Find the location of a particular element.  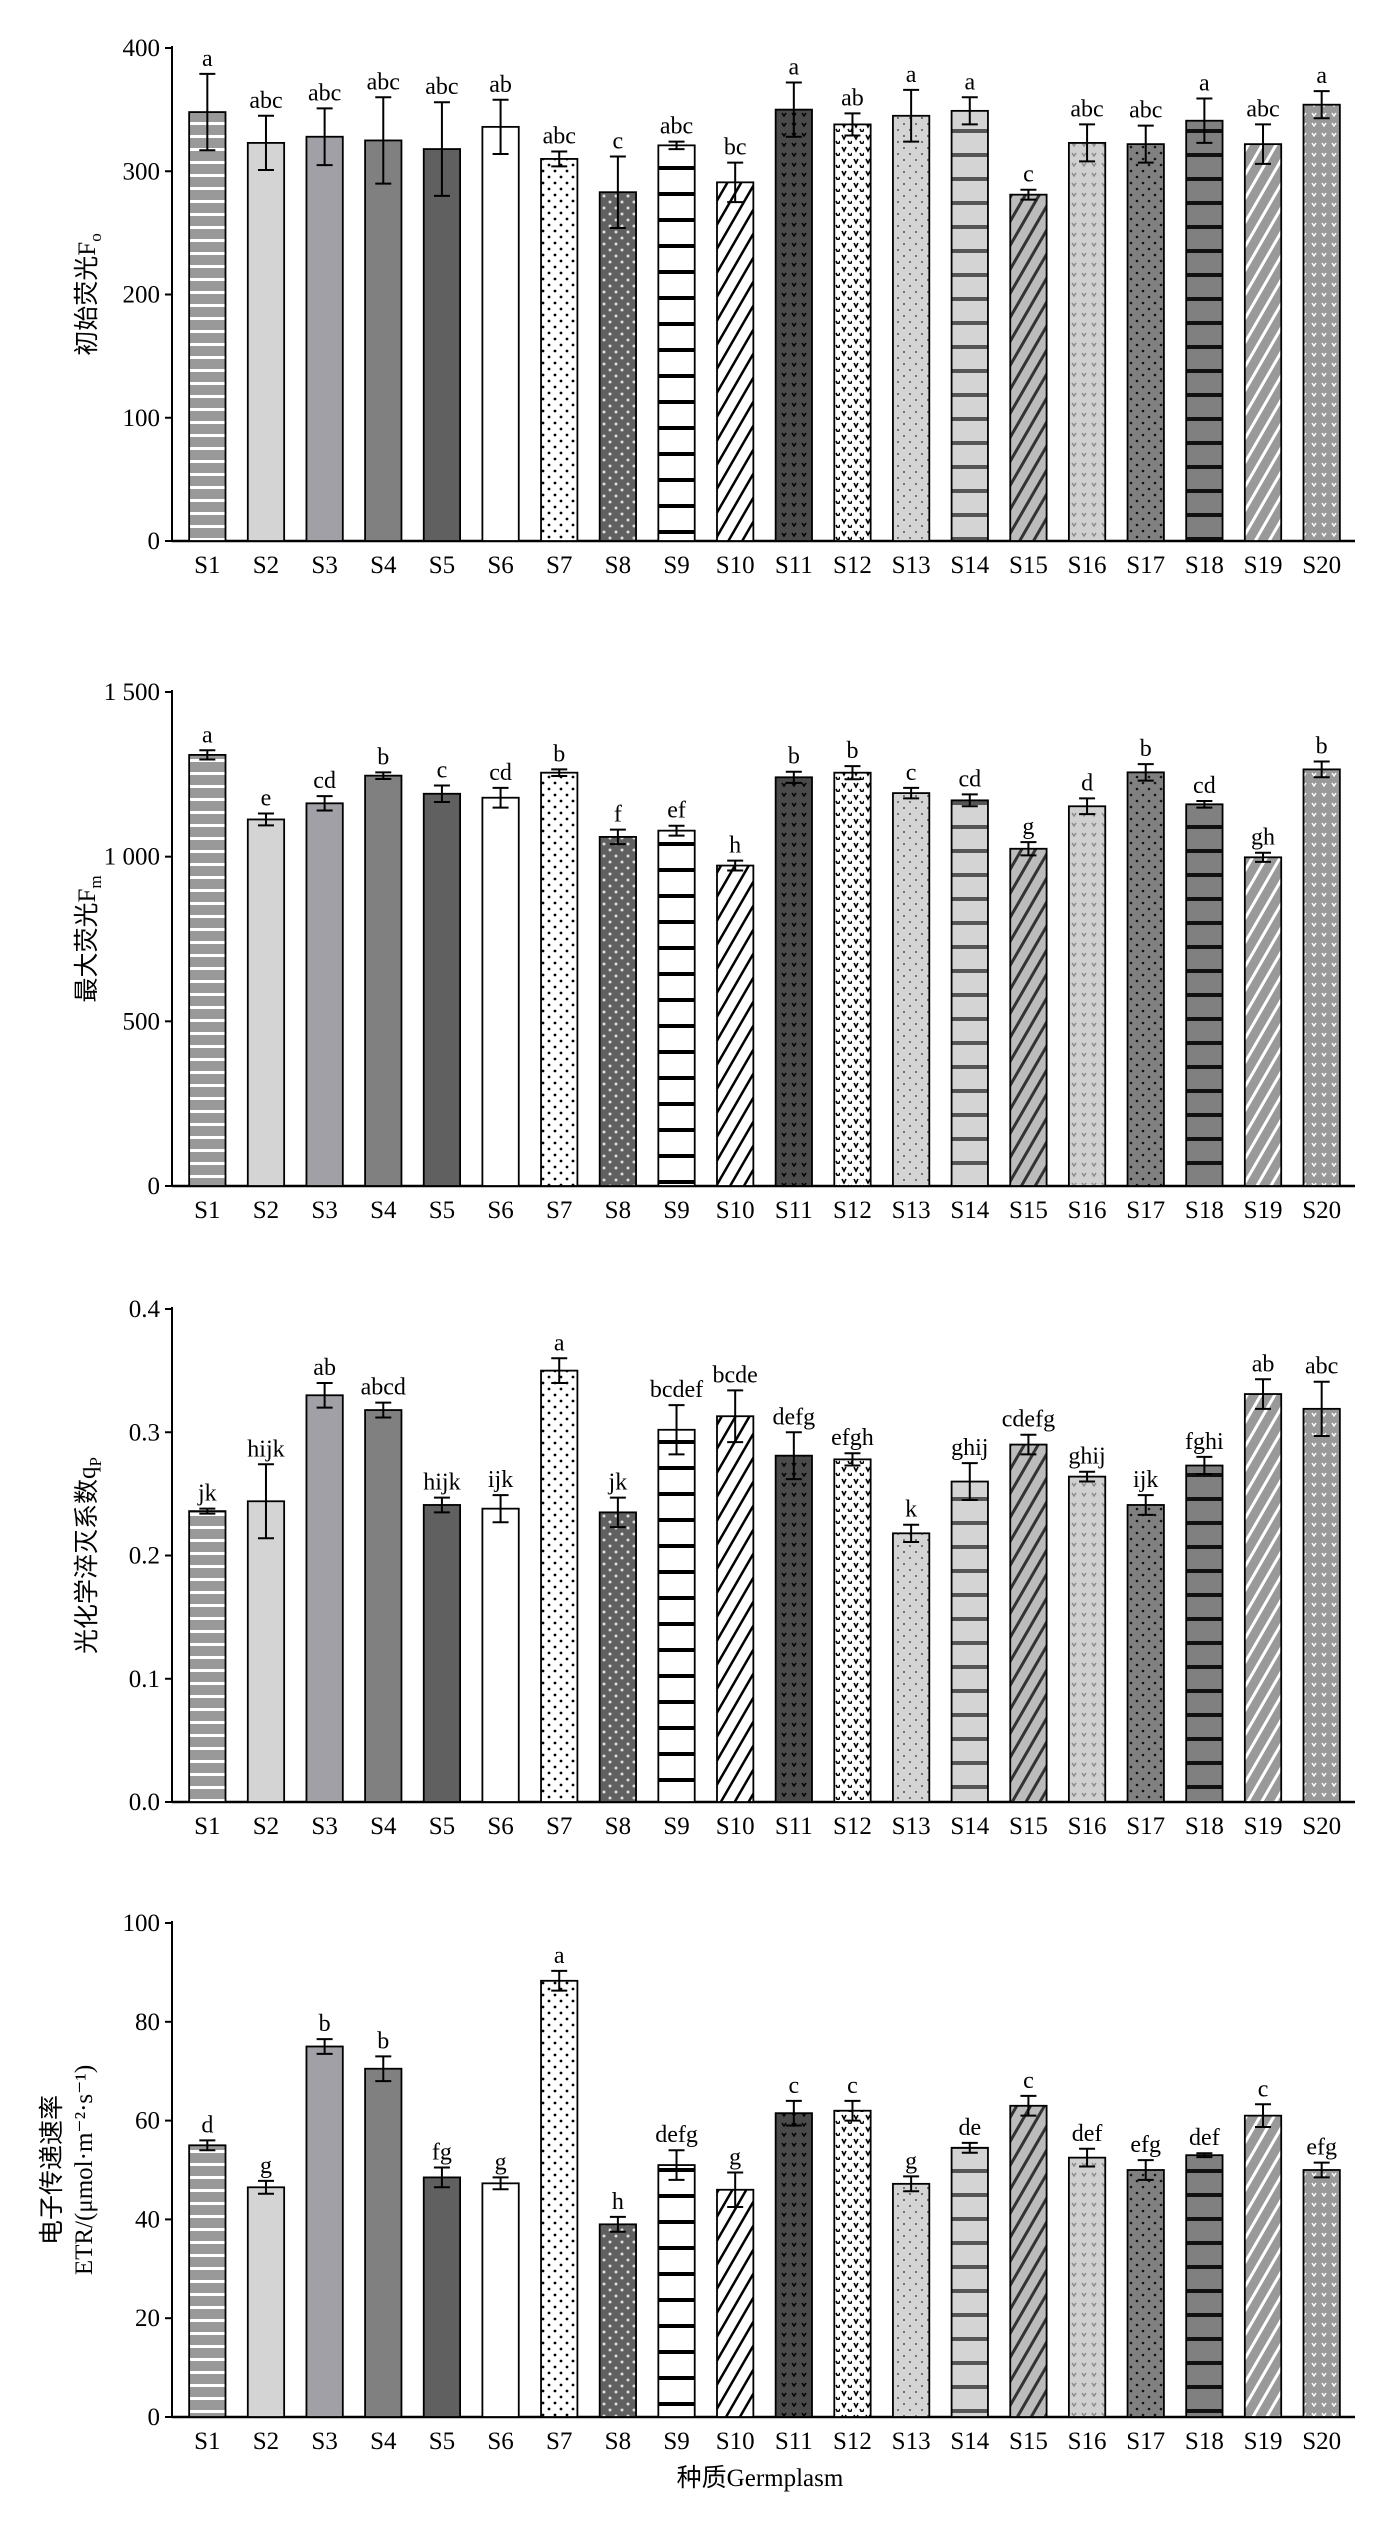

significance-letter: a is located at coordinates (1321, 76).